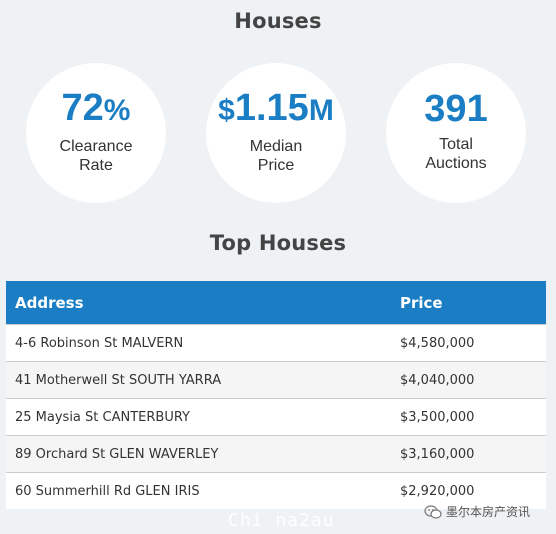 Image resolution: width=556 pixels, height=534 pixels. I want to click on price-cell: $4,040,000, so click(468, 380).